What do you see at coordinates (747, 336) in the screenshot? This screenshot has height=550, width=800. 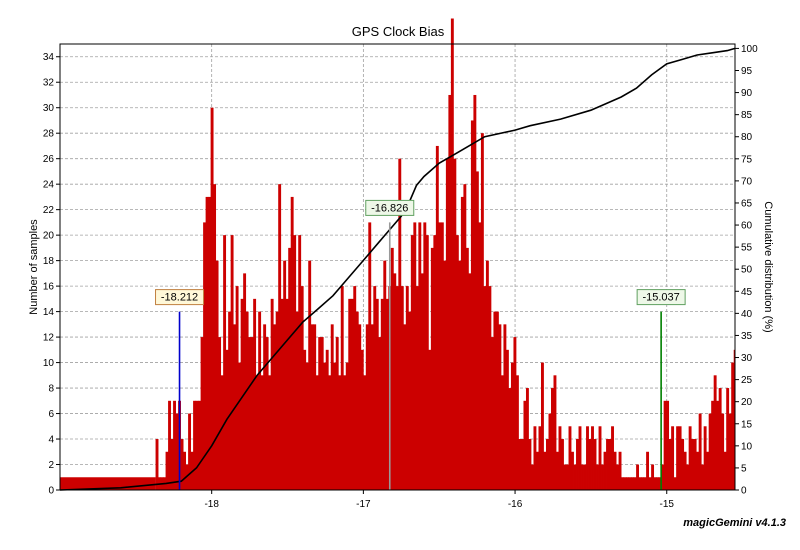 I see `y2-tick-label: 35` at bounding box center [747, 336].